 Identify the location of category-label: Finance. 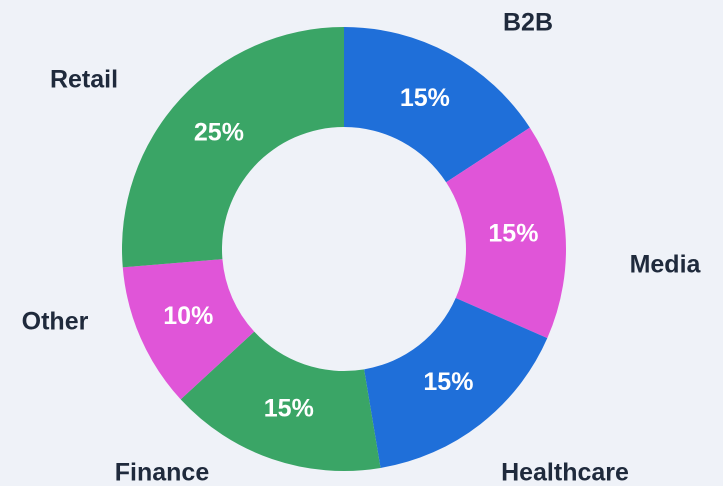
(162, 472).